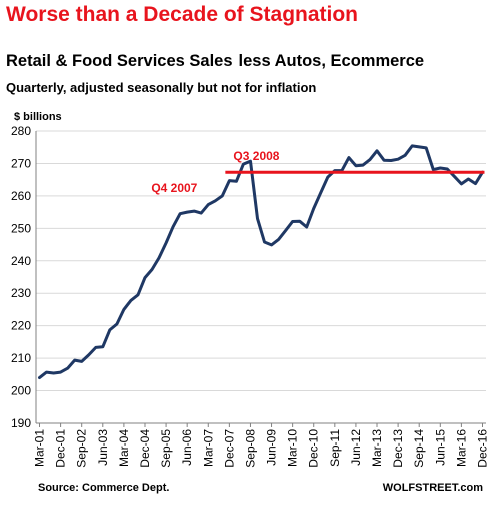  What do you see at coordinates (21, 326) in the screenshot?
I see `y-tick-label: 220` at bounding box center [21, 326].